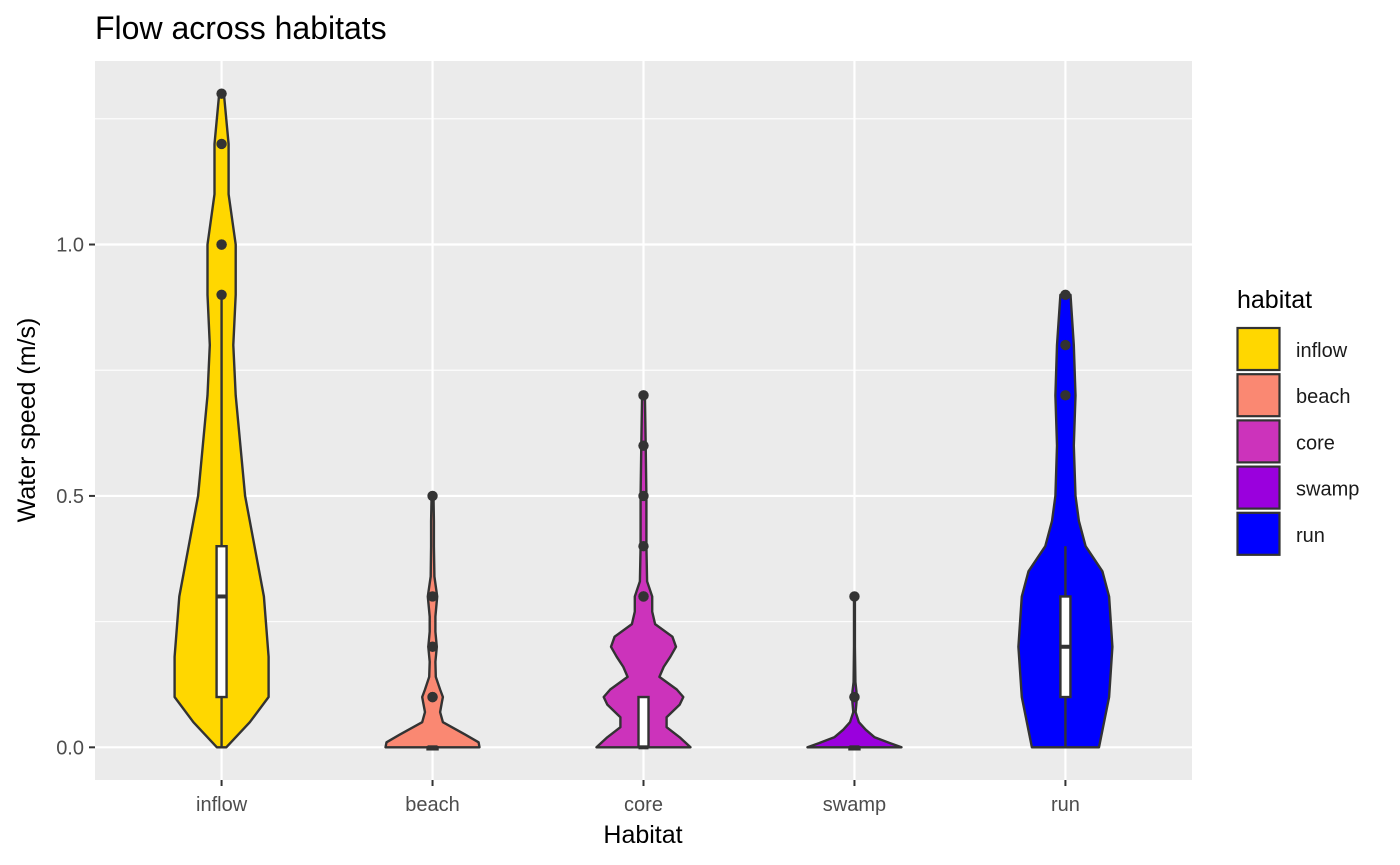 This screenshot has height=865, width=1400. What do you see at coordinates (70, 246) in the screenshot?
I see `y-tick-label: 1.0` at bounding box center [70, 246].